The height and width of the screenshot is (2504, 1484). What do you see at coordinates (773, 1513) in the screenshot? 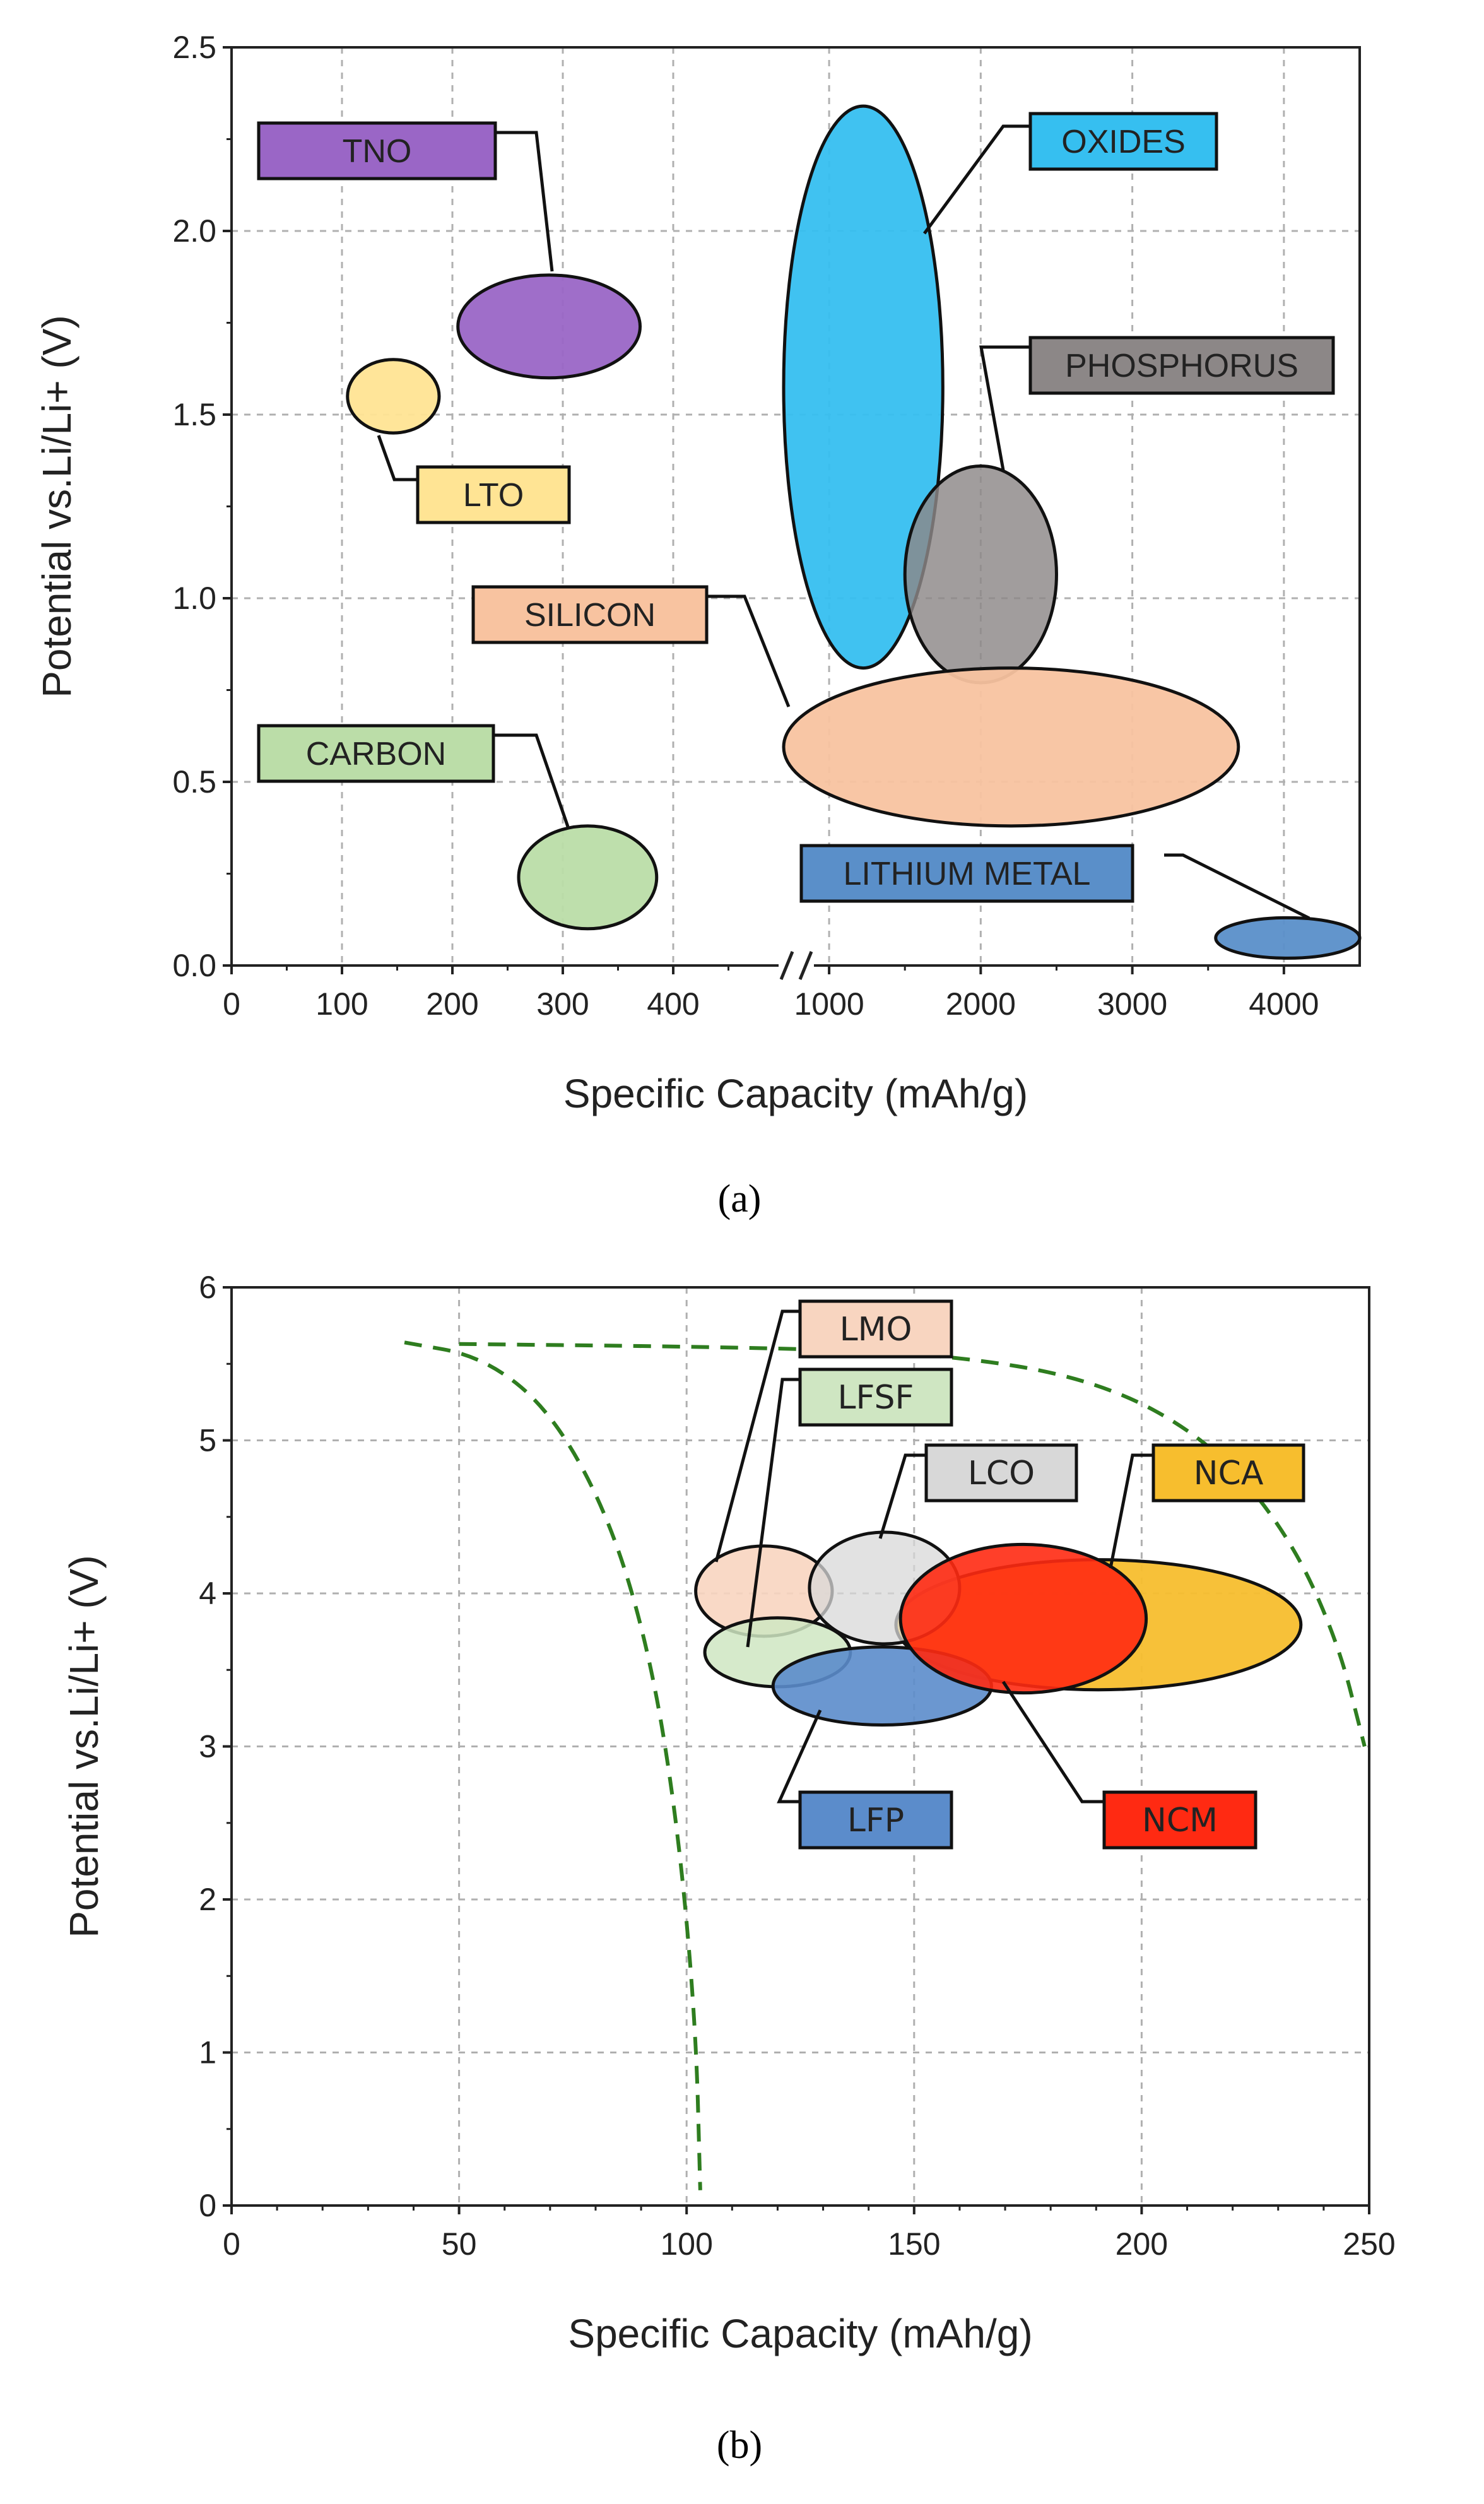
I see `leader-line-lfsf` at bounding box center [773, 1513].